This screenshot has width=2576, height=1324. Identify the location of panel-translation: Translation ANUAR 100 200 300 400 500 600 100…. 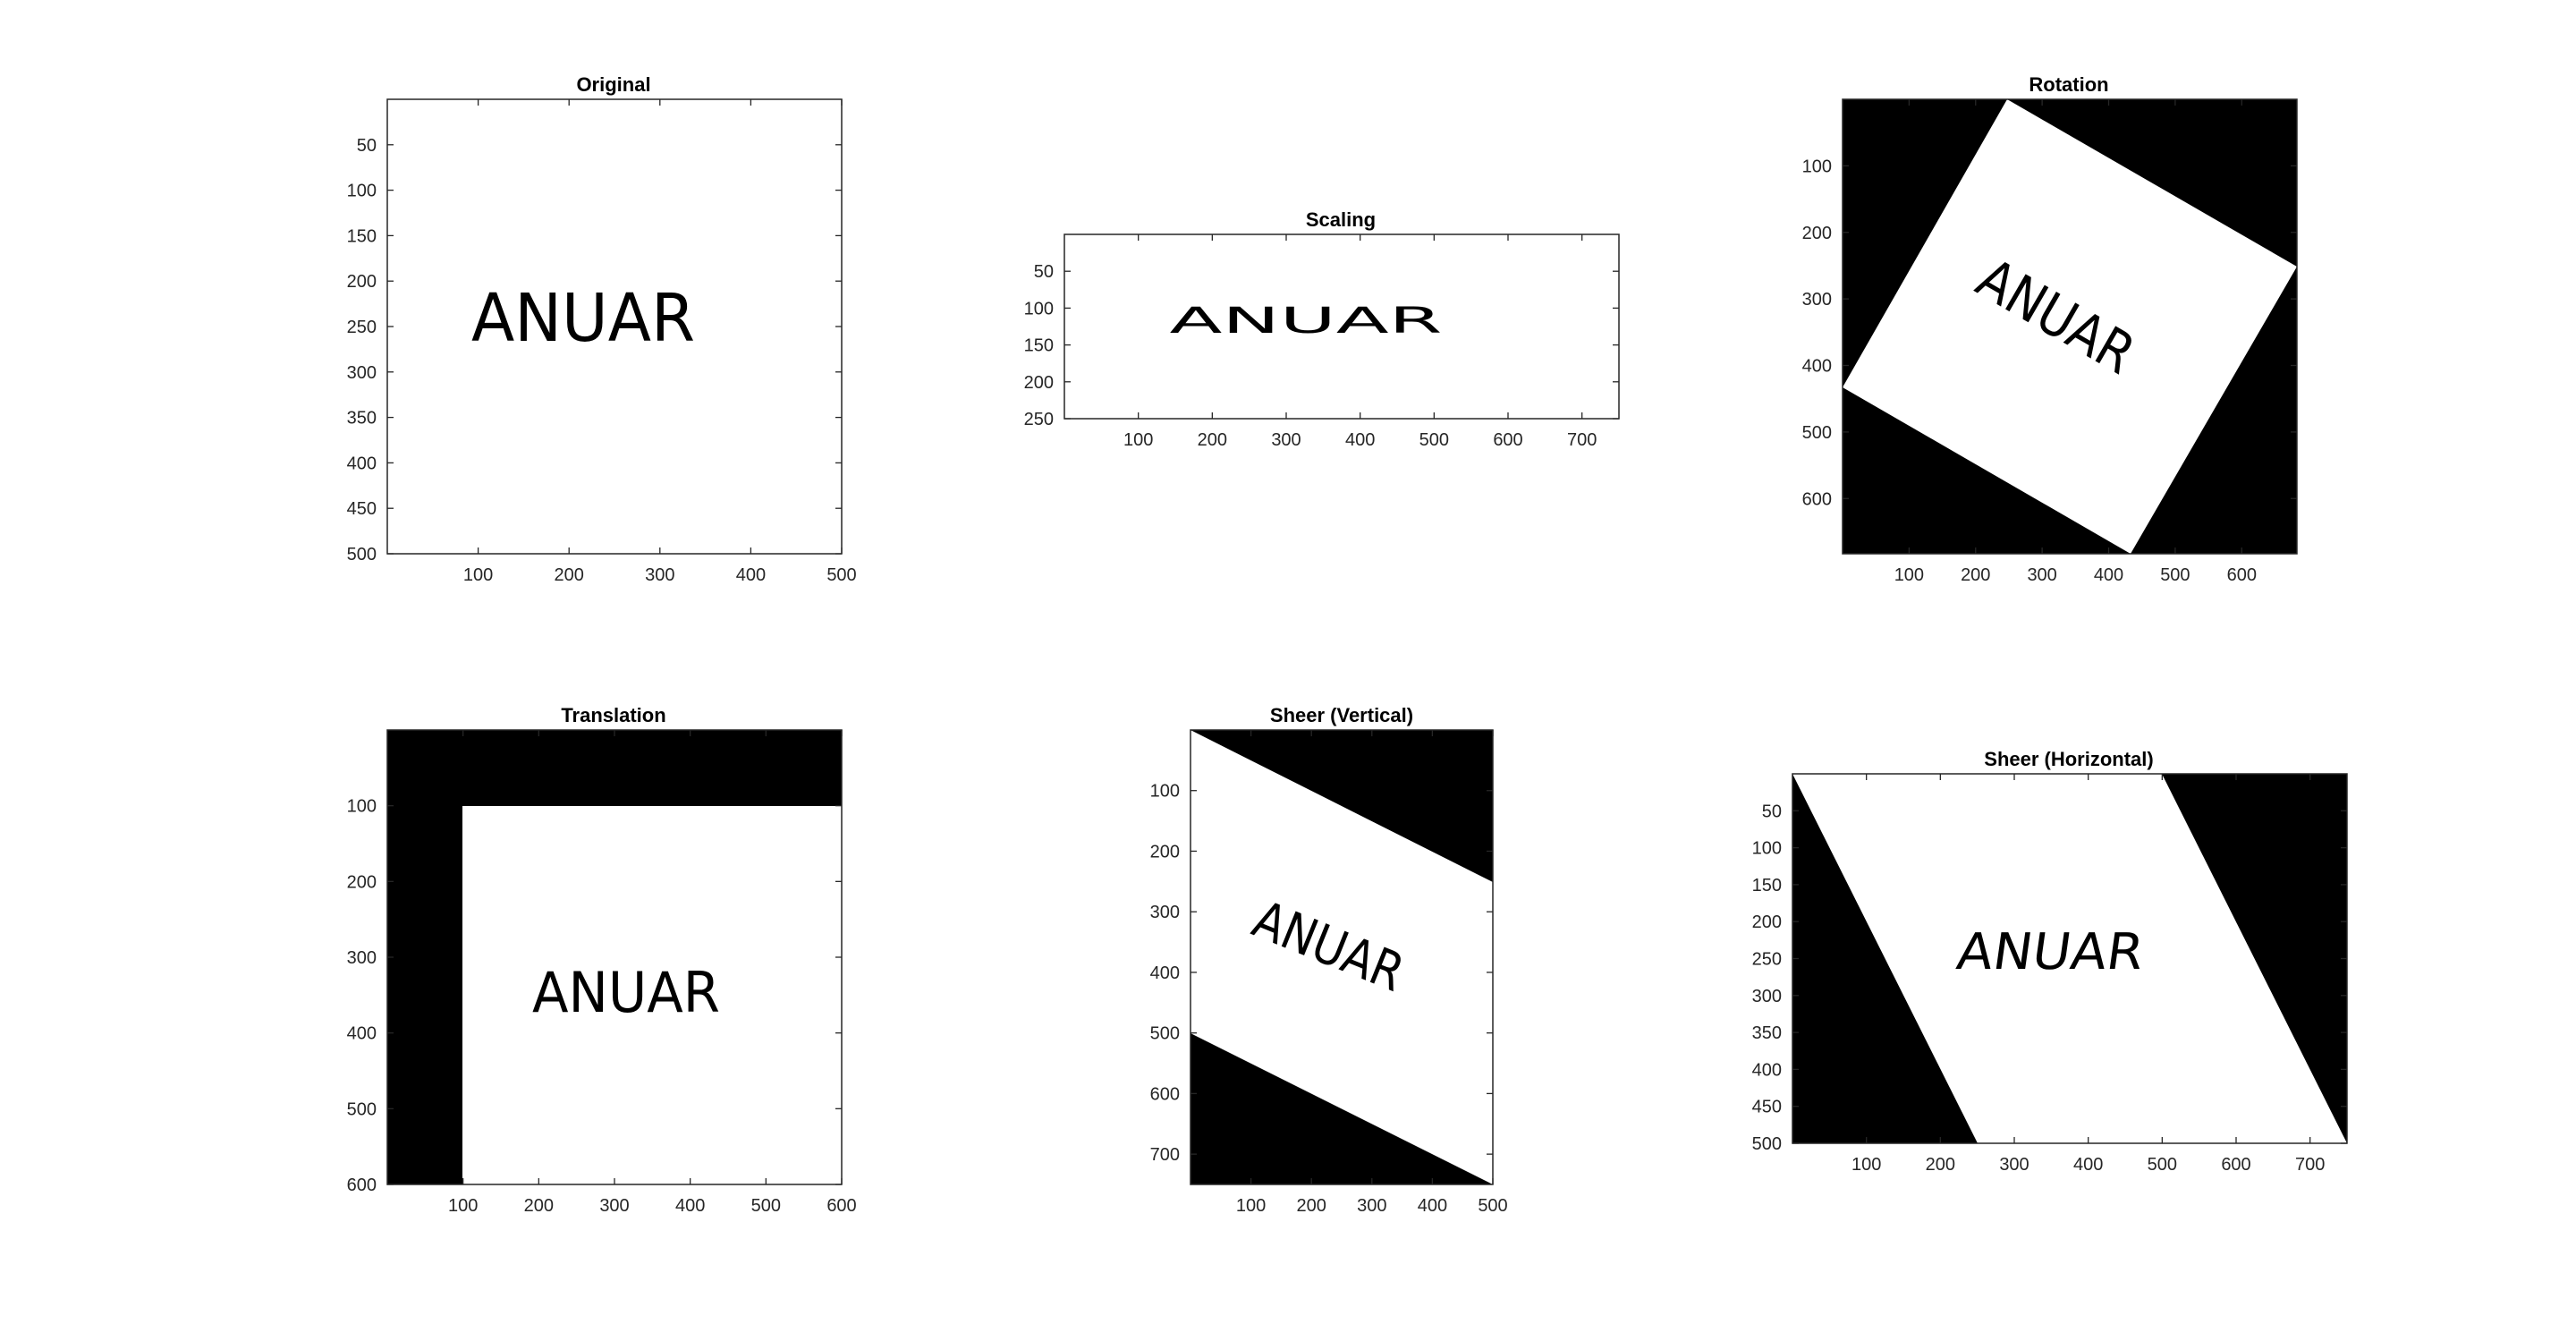
(602, 960).